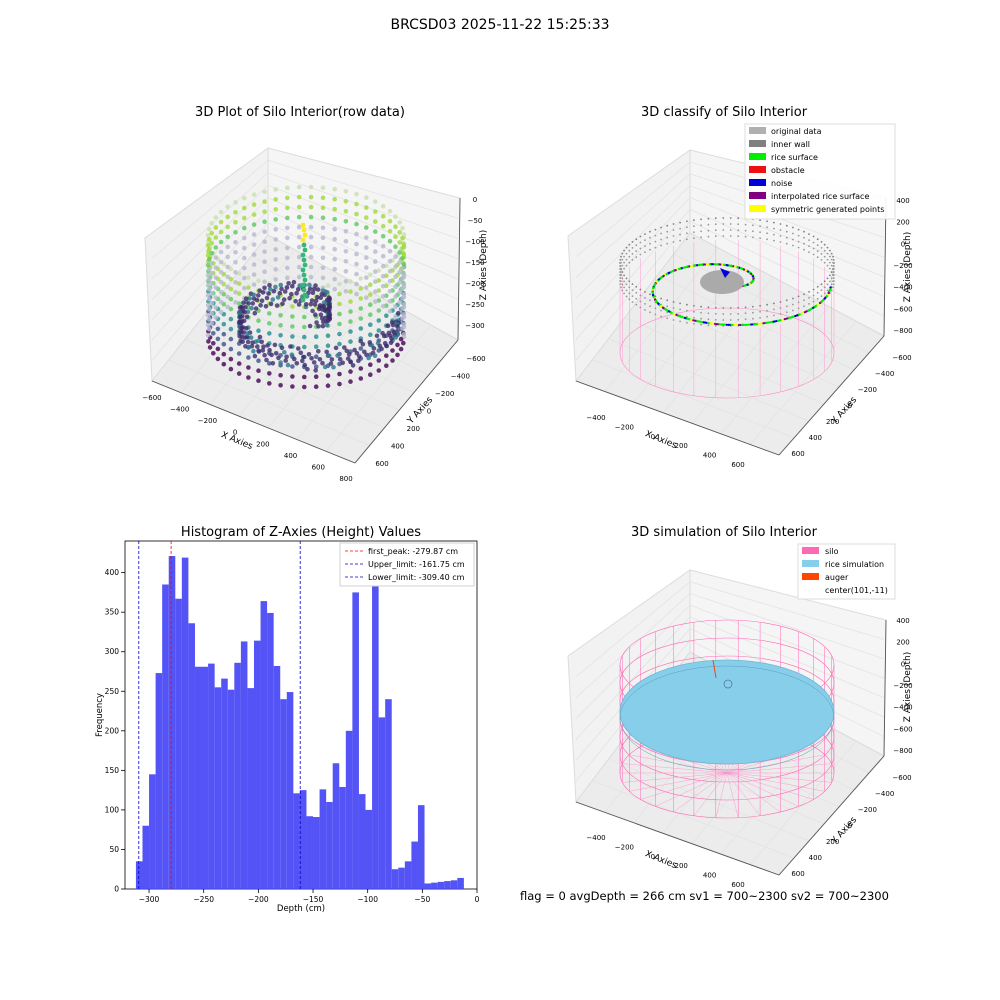 This screenshot has height=1000, width=1000. I want to click on silo-floor-wire, so click(743, 794).